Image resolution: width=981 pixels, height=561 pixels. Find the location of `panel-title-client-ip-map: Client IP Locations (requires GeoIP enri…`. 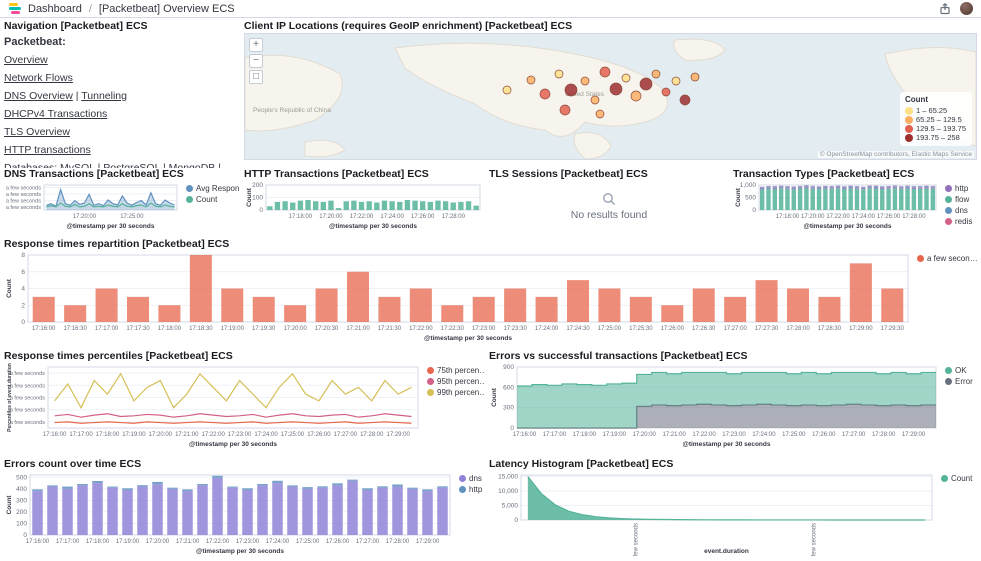

panel-title-client-ip-map: Client IP Locations (requires GeoIP enri… is located at coordinates (408, 26).